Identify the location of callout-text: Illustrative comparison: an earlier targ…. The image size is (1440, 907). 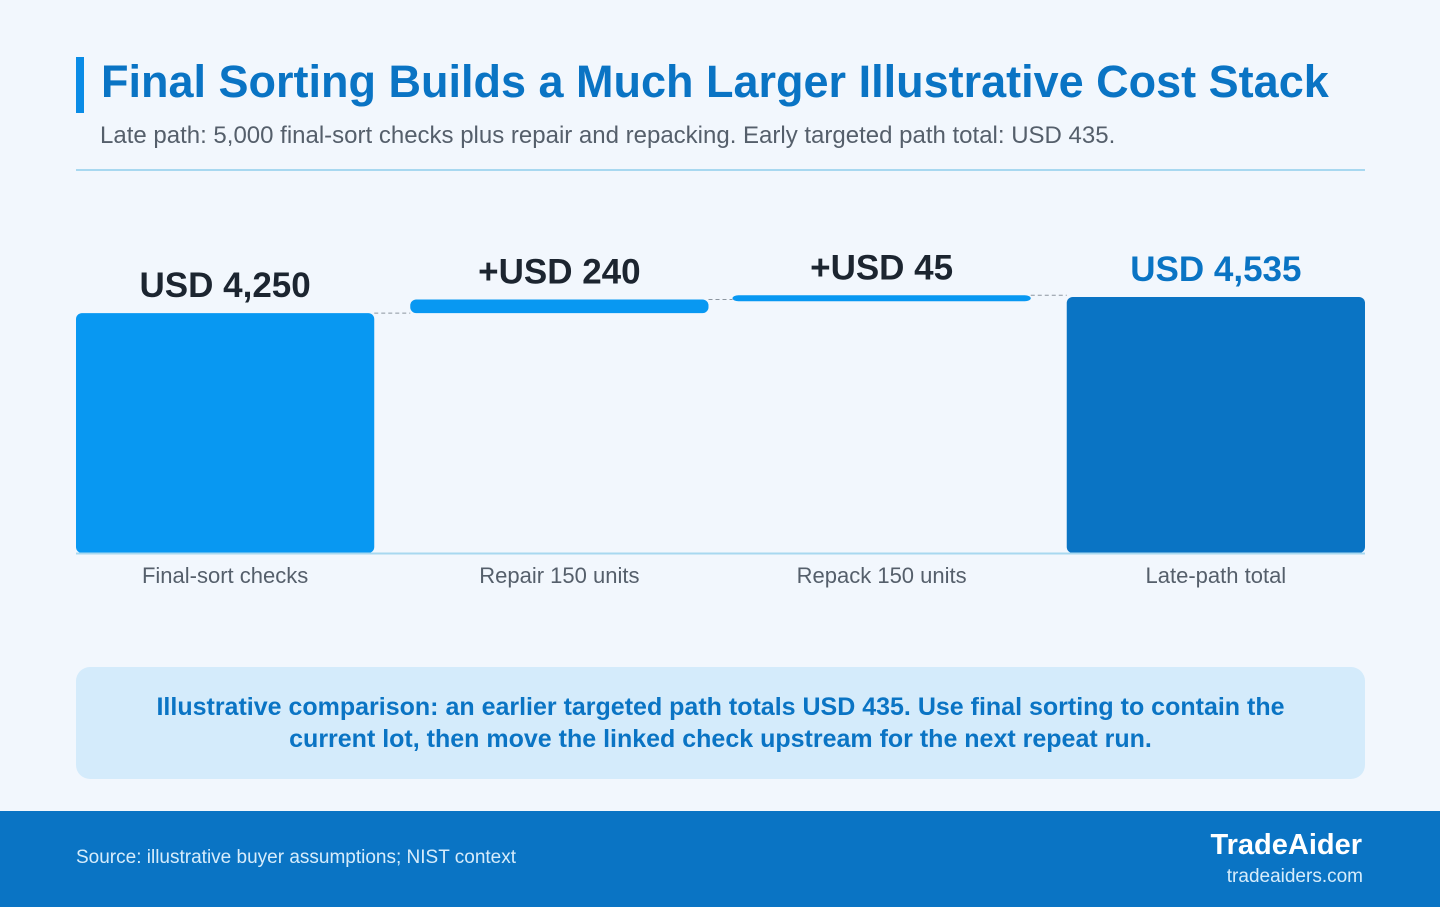
(720, 723).